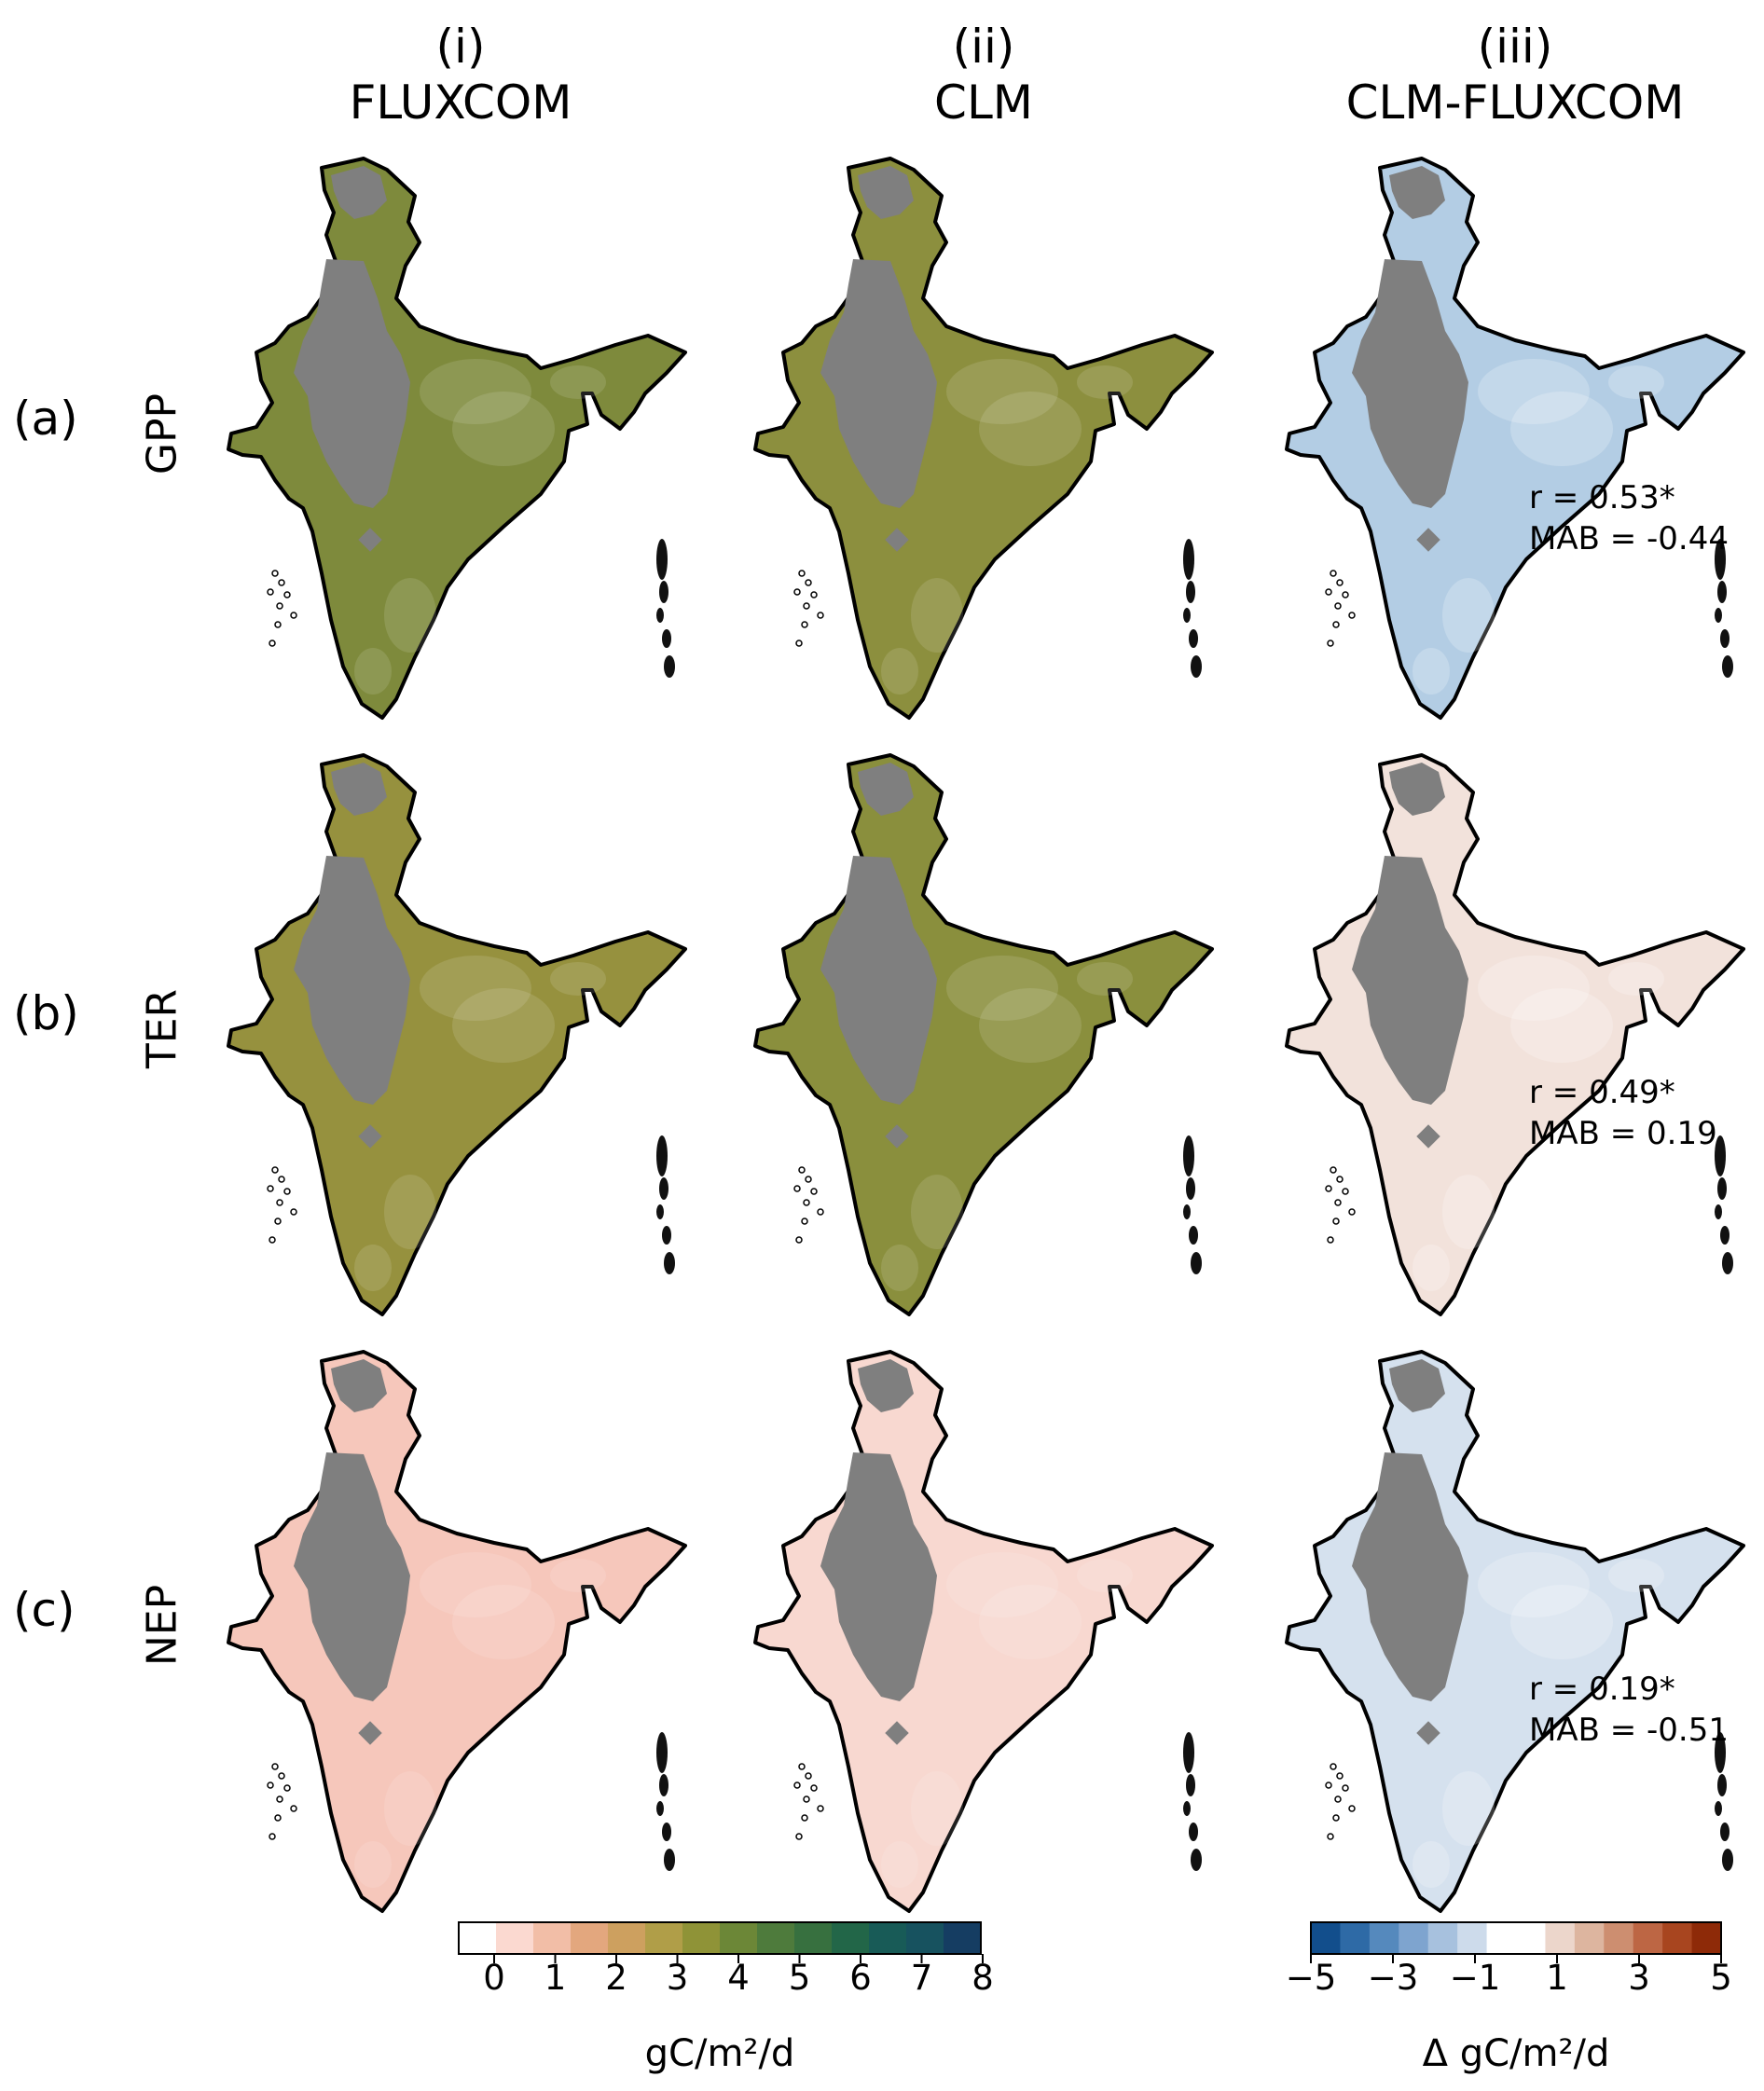 The width and height of the screenshot is (1764, 2091). I want to click on row-variable-nep: NEP, so click(162, 1625).